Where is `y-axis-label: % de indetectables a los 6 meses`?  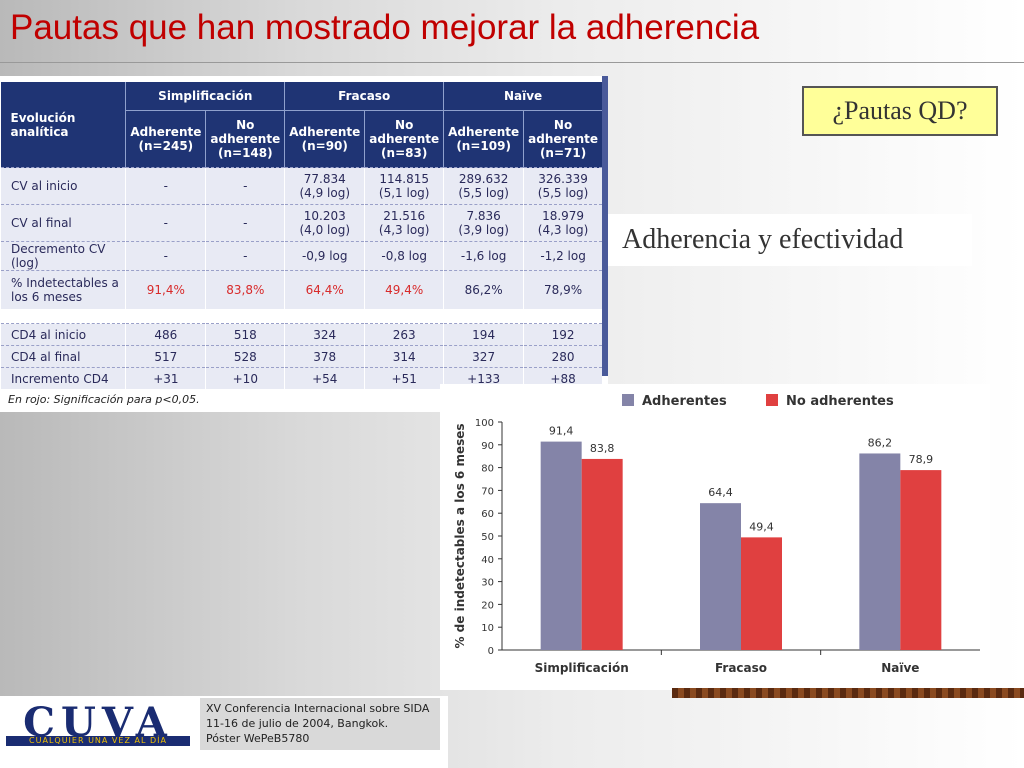 y-axis-label: % de indetectables a los 6 meses is located at coordinates (460, 535).